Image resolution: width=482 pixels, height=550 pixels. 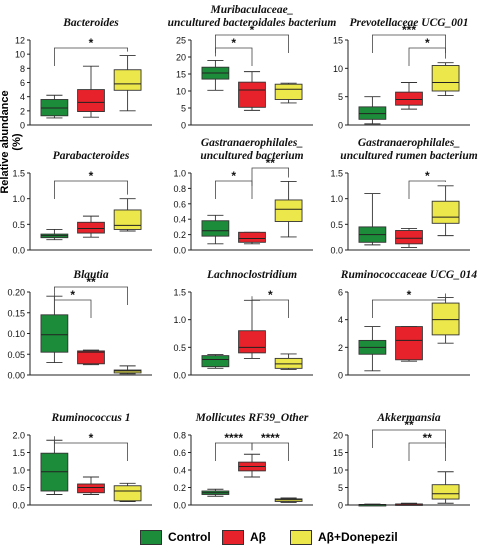 I want to click on legend-swatch-control, so click(x=151, y=537).